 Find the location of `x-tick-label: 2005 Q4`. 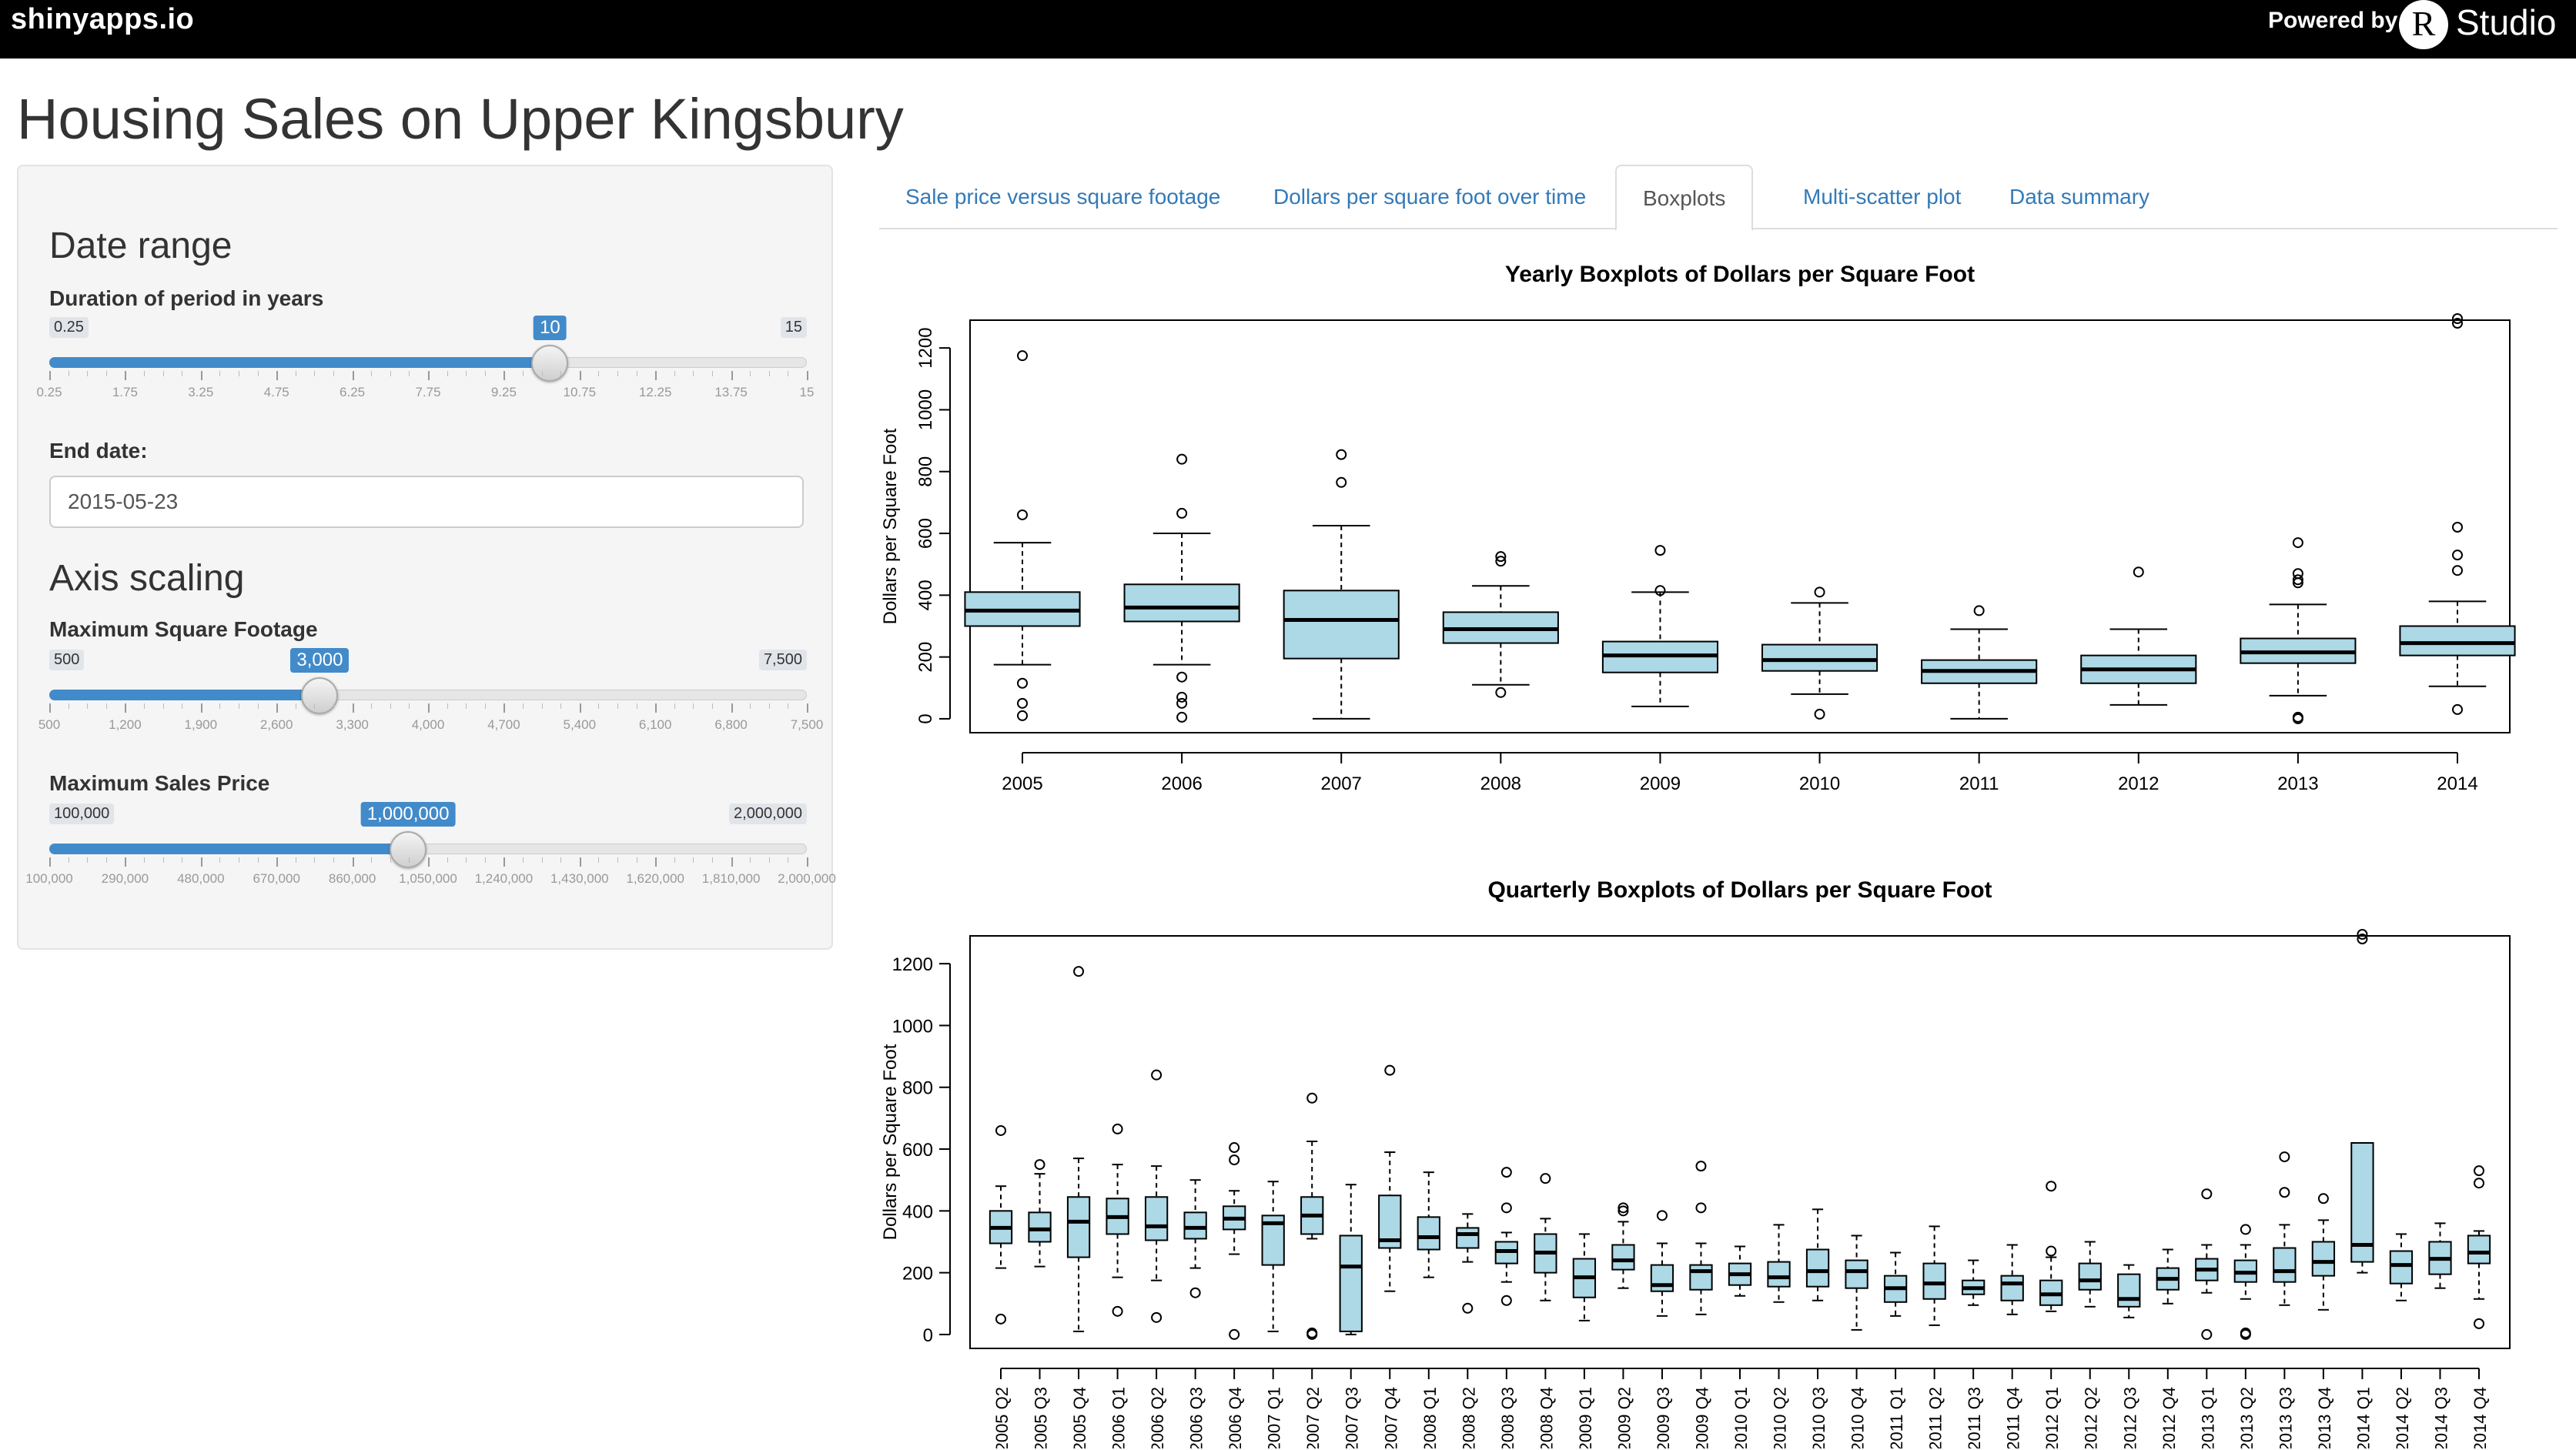

x-tick-label: 2005 Q4 is located at coordinates (1079, 1417).